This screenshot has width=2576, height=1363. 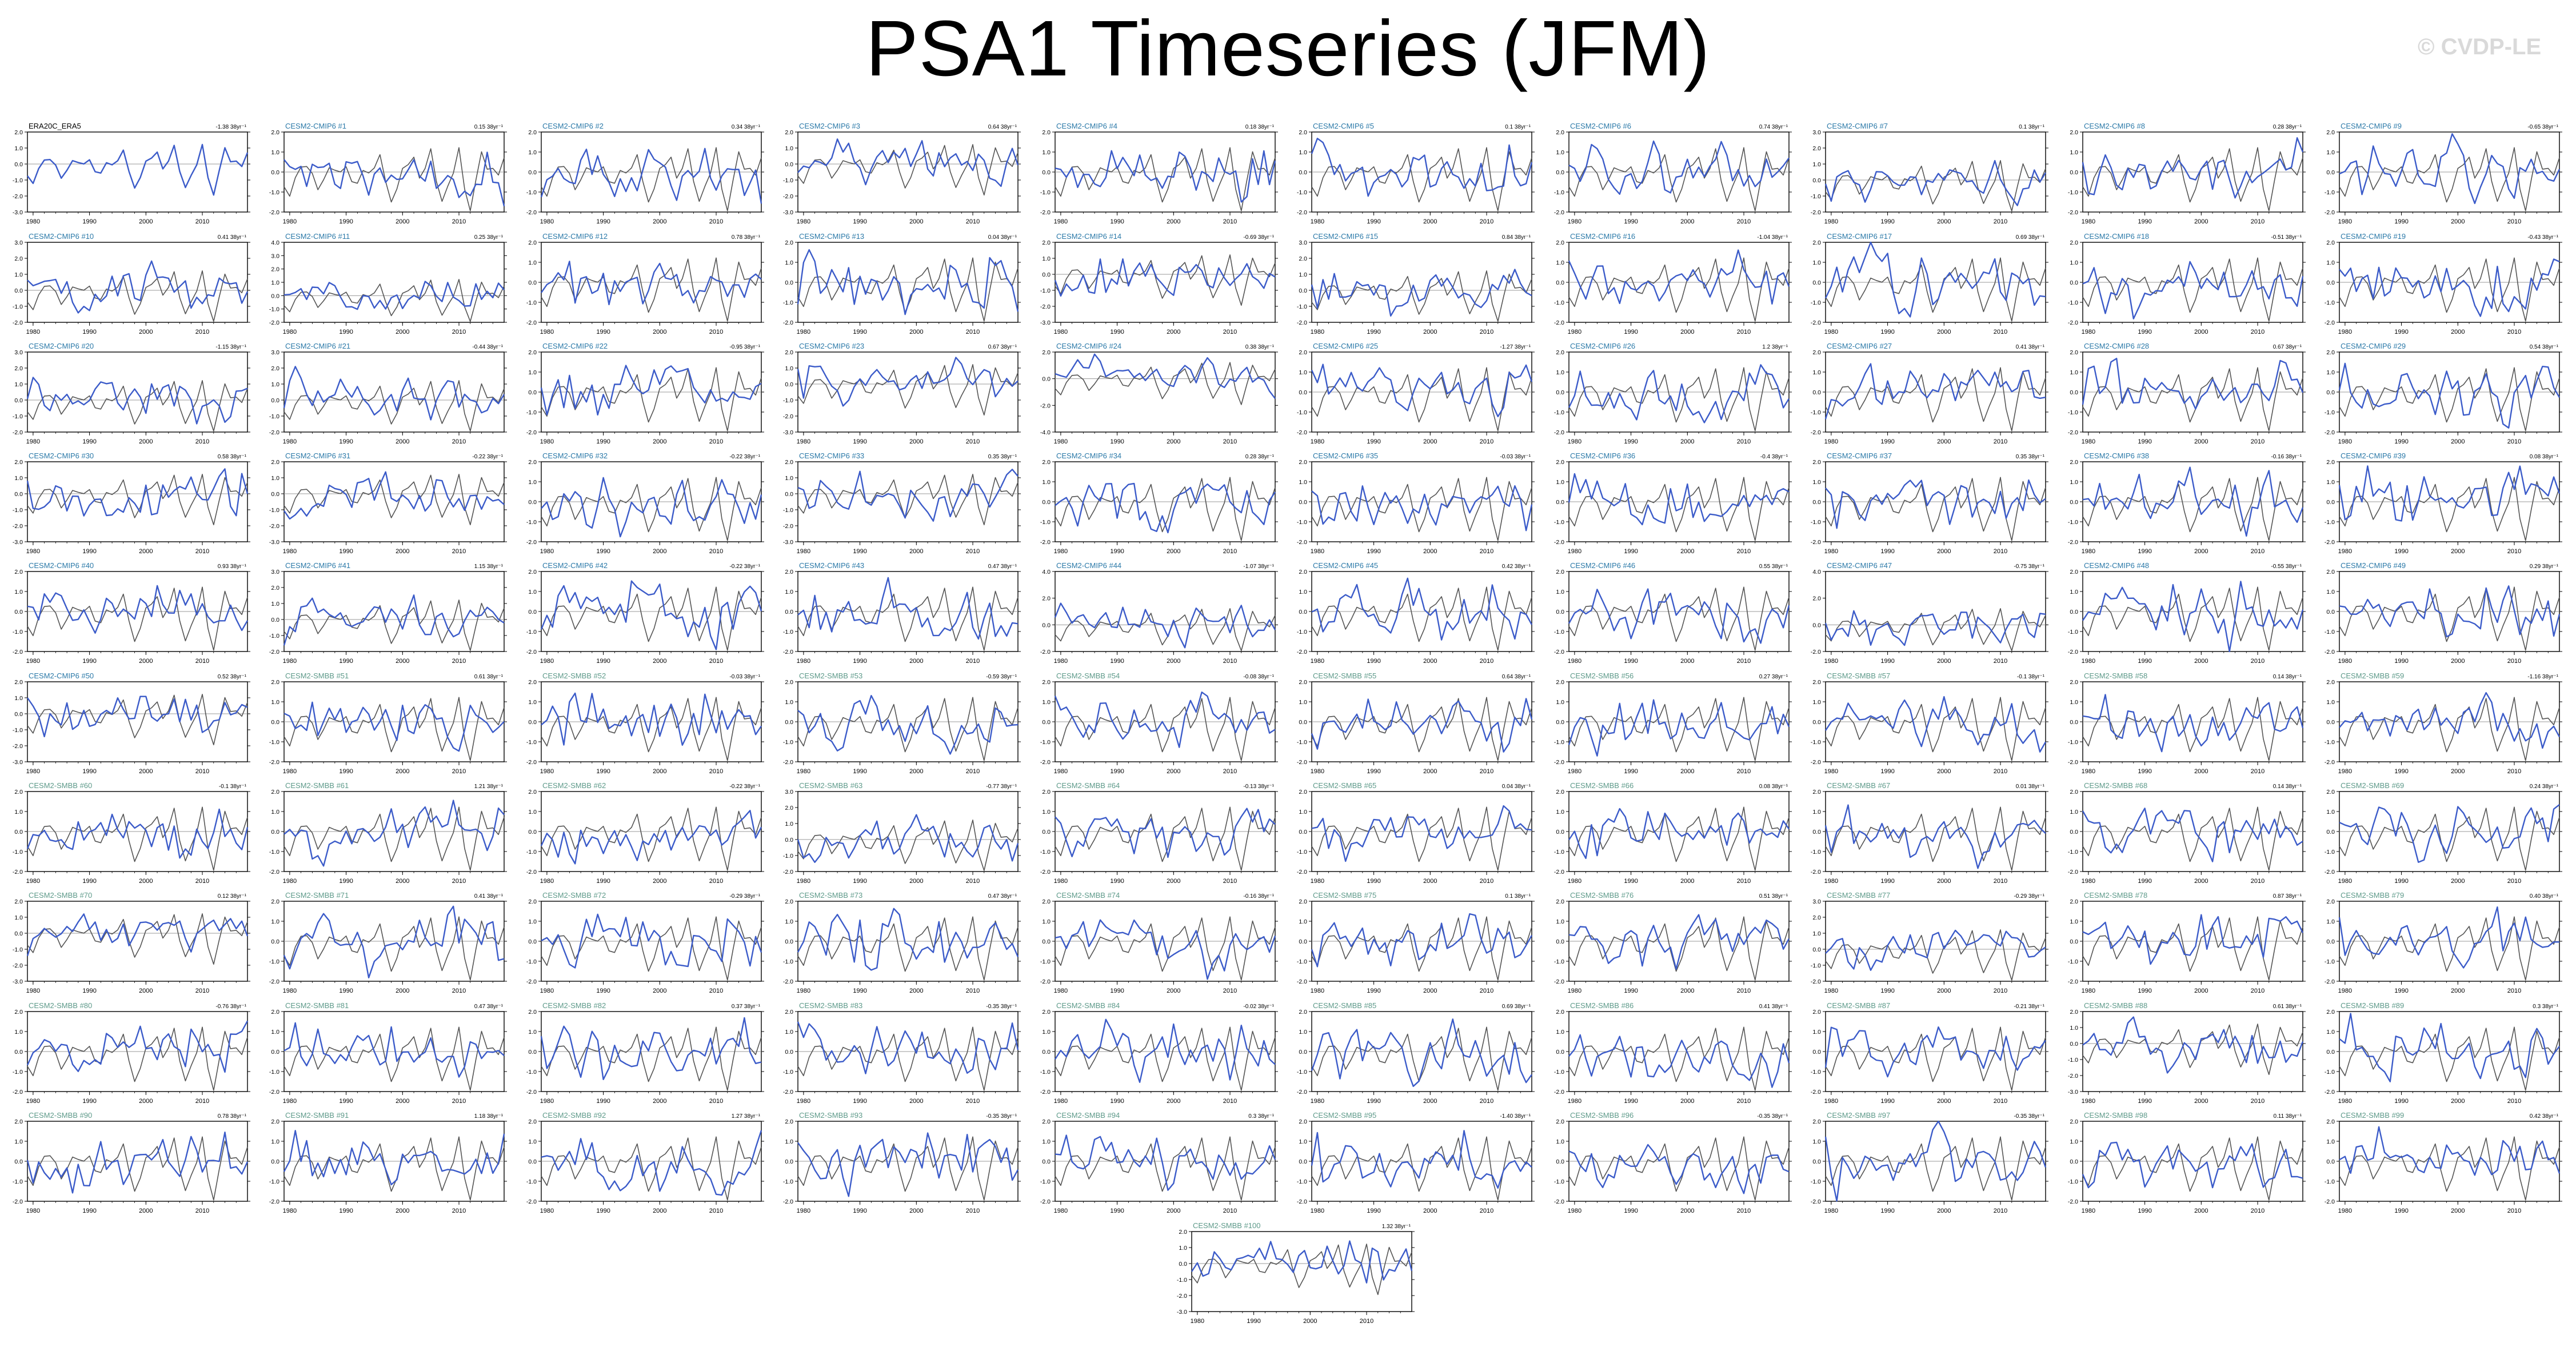 What do you see at coordinates (1515, 347) in the screenshot?
I see `panel-trend: -1.27 38yr⁻¹` at bounding box center [1515, 347].